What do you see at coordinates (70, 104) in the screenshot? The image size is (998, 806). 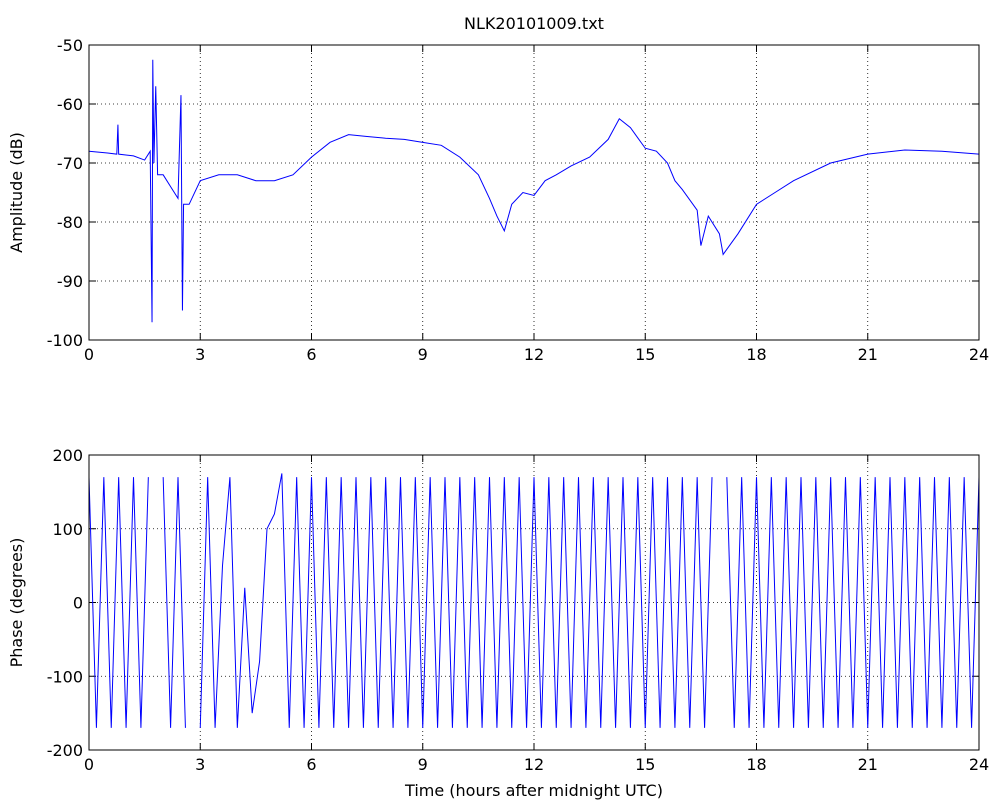 I see `y-tick-label: -60` at bounding box center [70, 104].